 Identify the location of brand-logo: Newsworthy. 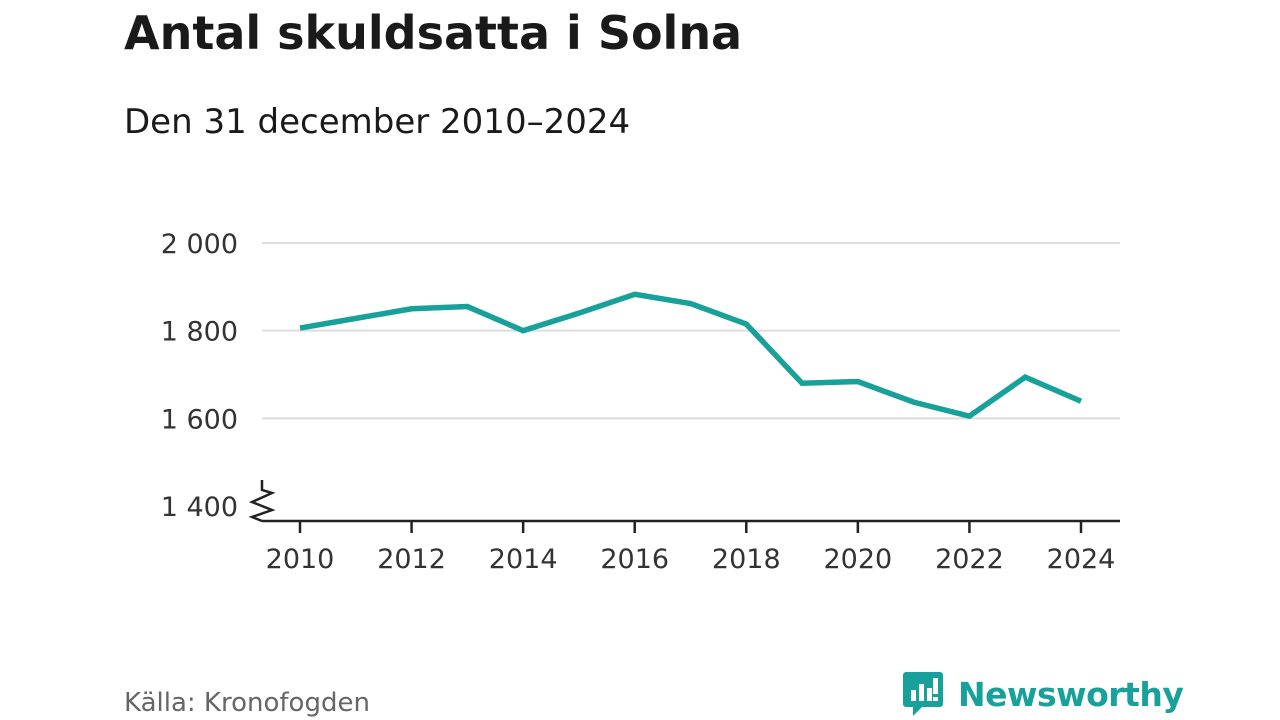
(1043, 694).